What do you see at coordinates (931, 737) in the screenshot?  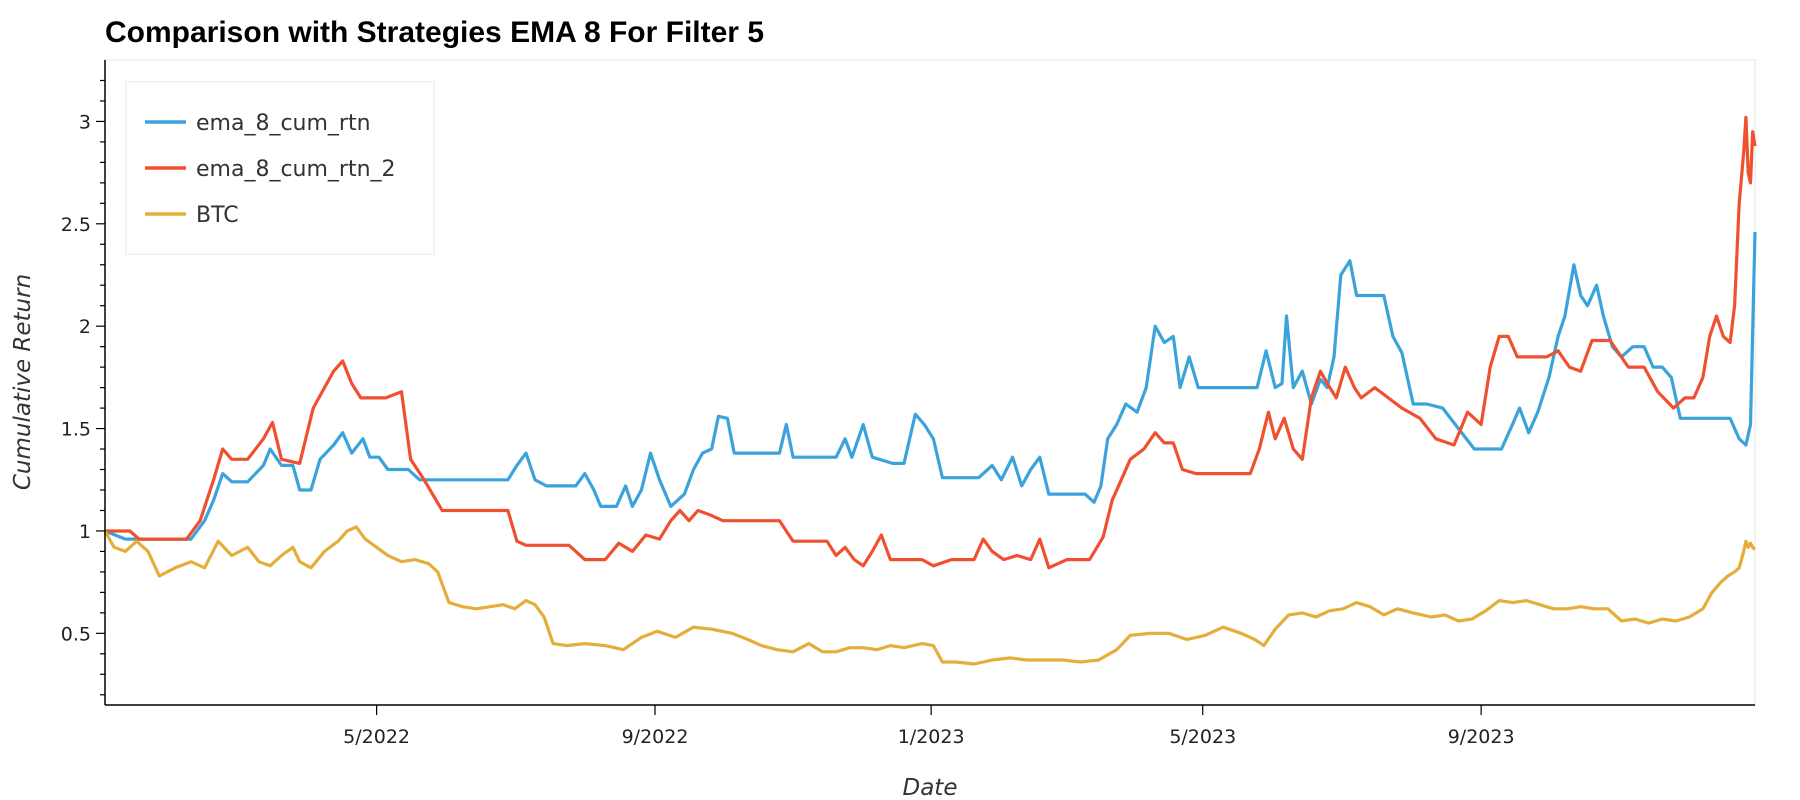 I see `x-tick-label: 1/2023` at bounding box center [931, 737].